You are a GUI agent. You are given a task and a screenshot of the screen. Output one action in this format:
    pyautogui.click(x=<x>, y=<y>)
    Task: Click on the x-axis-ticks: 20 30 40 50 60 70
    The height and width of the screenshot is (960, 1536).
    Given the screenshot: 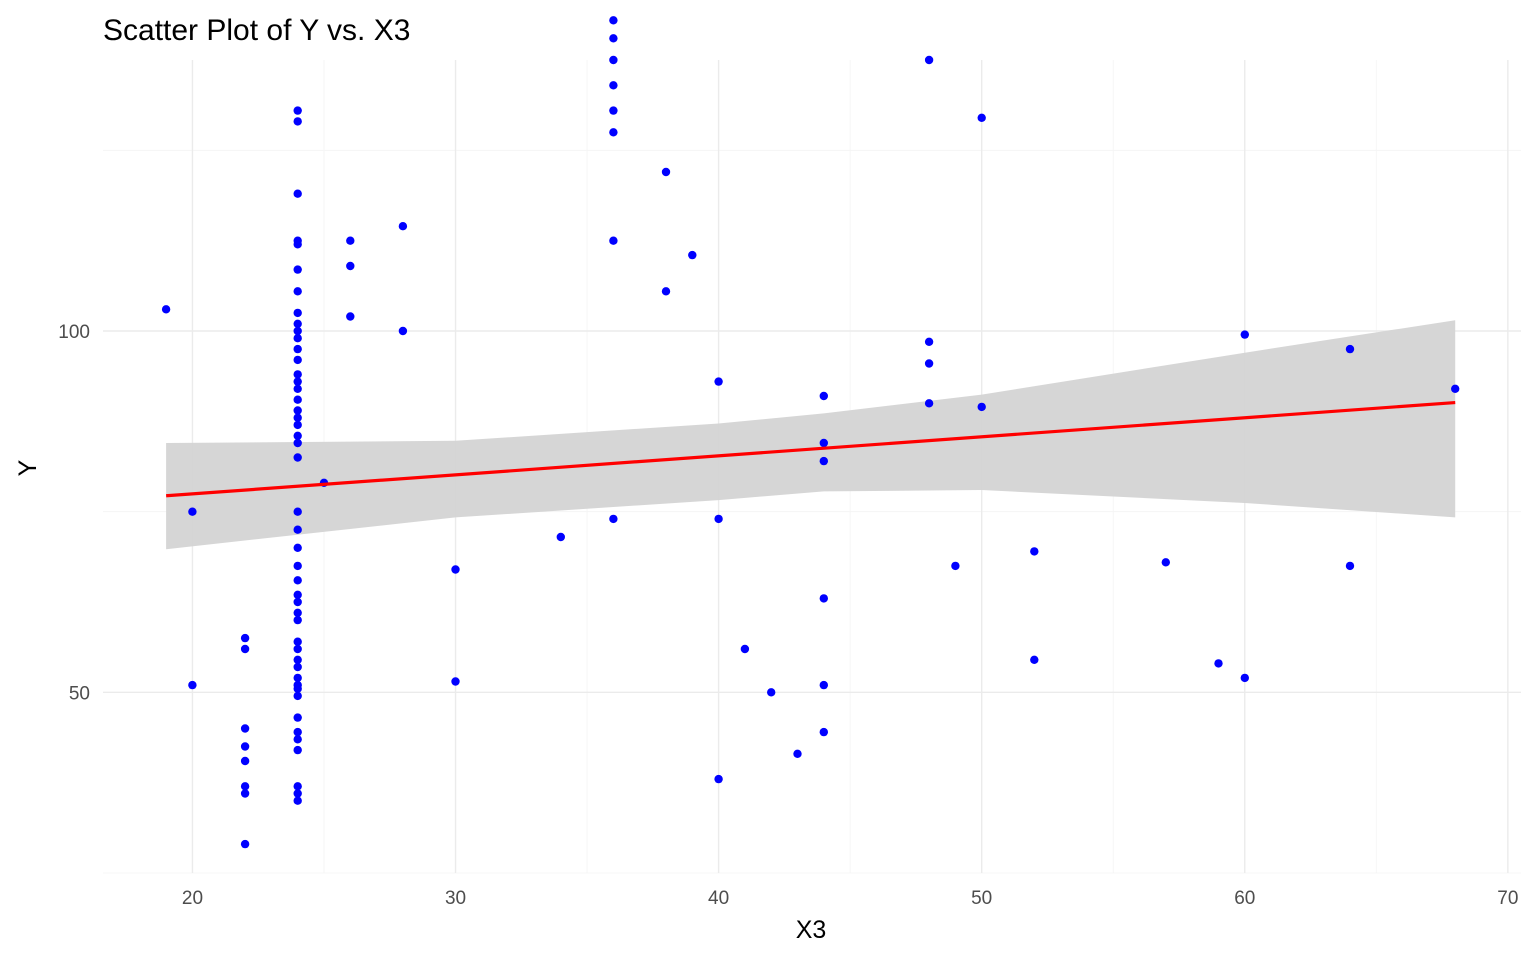 What is the action you would take?
    pyautogui.click(x=850, y=898)
    